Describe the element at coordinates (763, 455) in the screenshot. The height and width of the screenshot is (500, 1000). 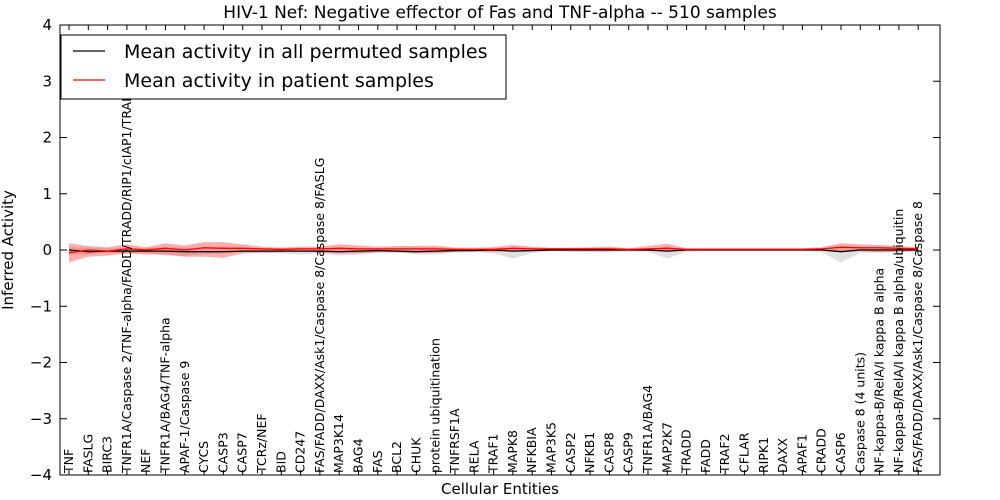
I see `x-tick-label-ripk1: RIPK1` at that location.